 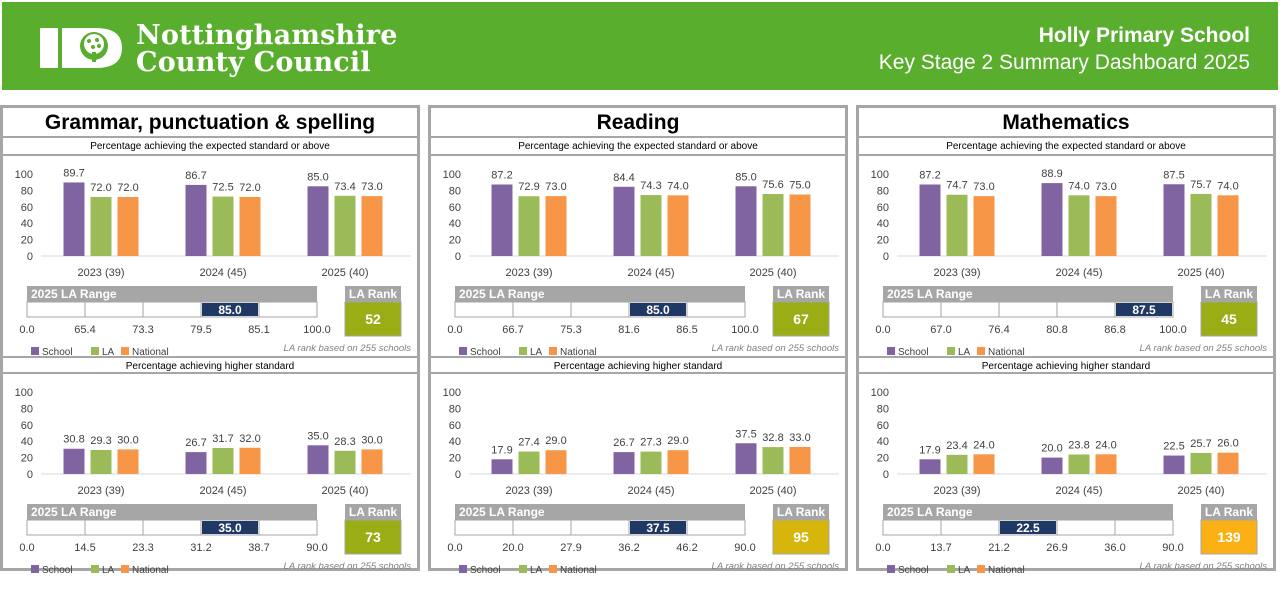 I want to click on la-range-track, so click(x=1028, y=309).